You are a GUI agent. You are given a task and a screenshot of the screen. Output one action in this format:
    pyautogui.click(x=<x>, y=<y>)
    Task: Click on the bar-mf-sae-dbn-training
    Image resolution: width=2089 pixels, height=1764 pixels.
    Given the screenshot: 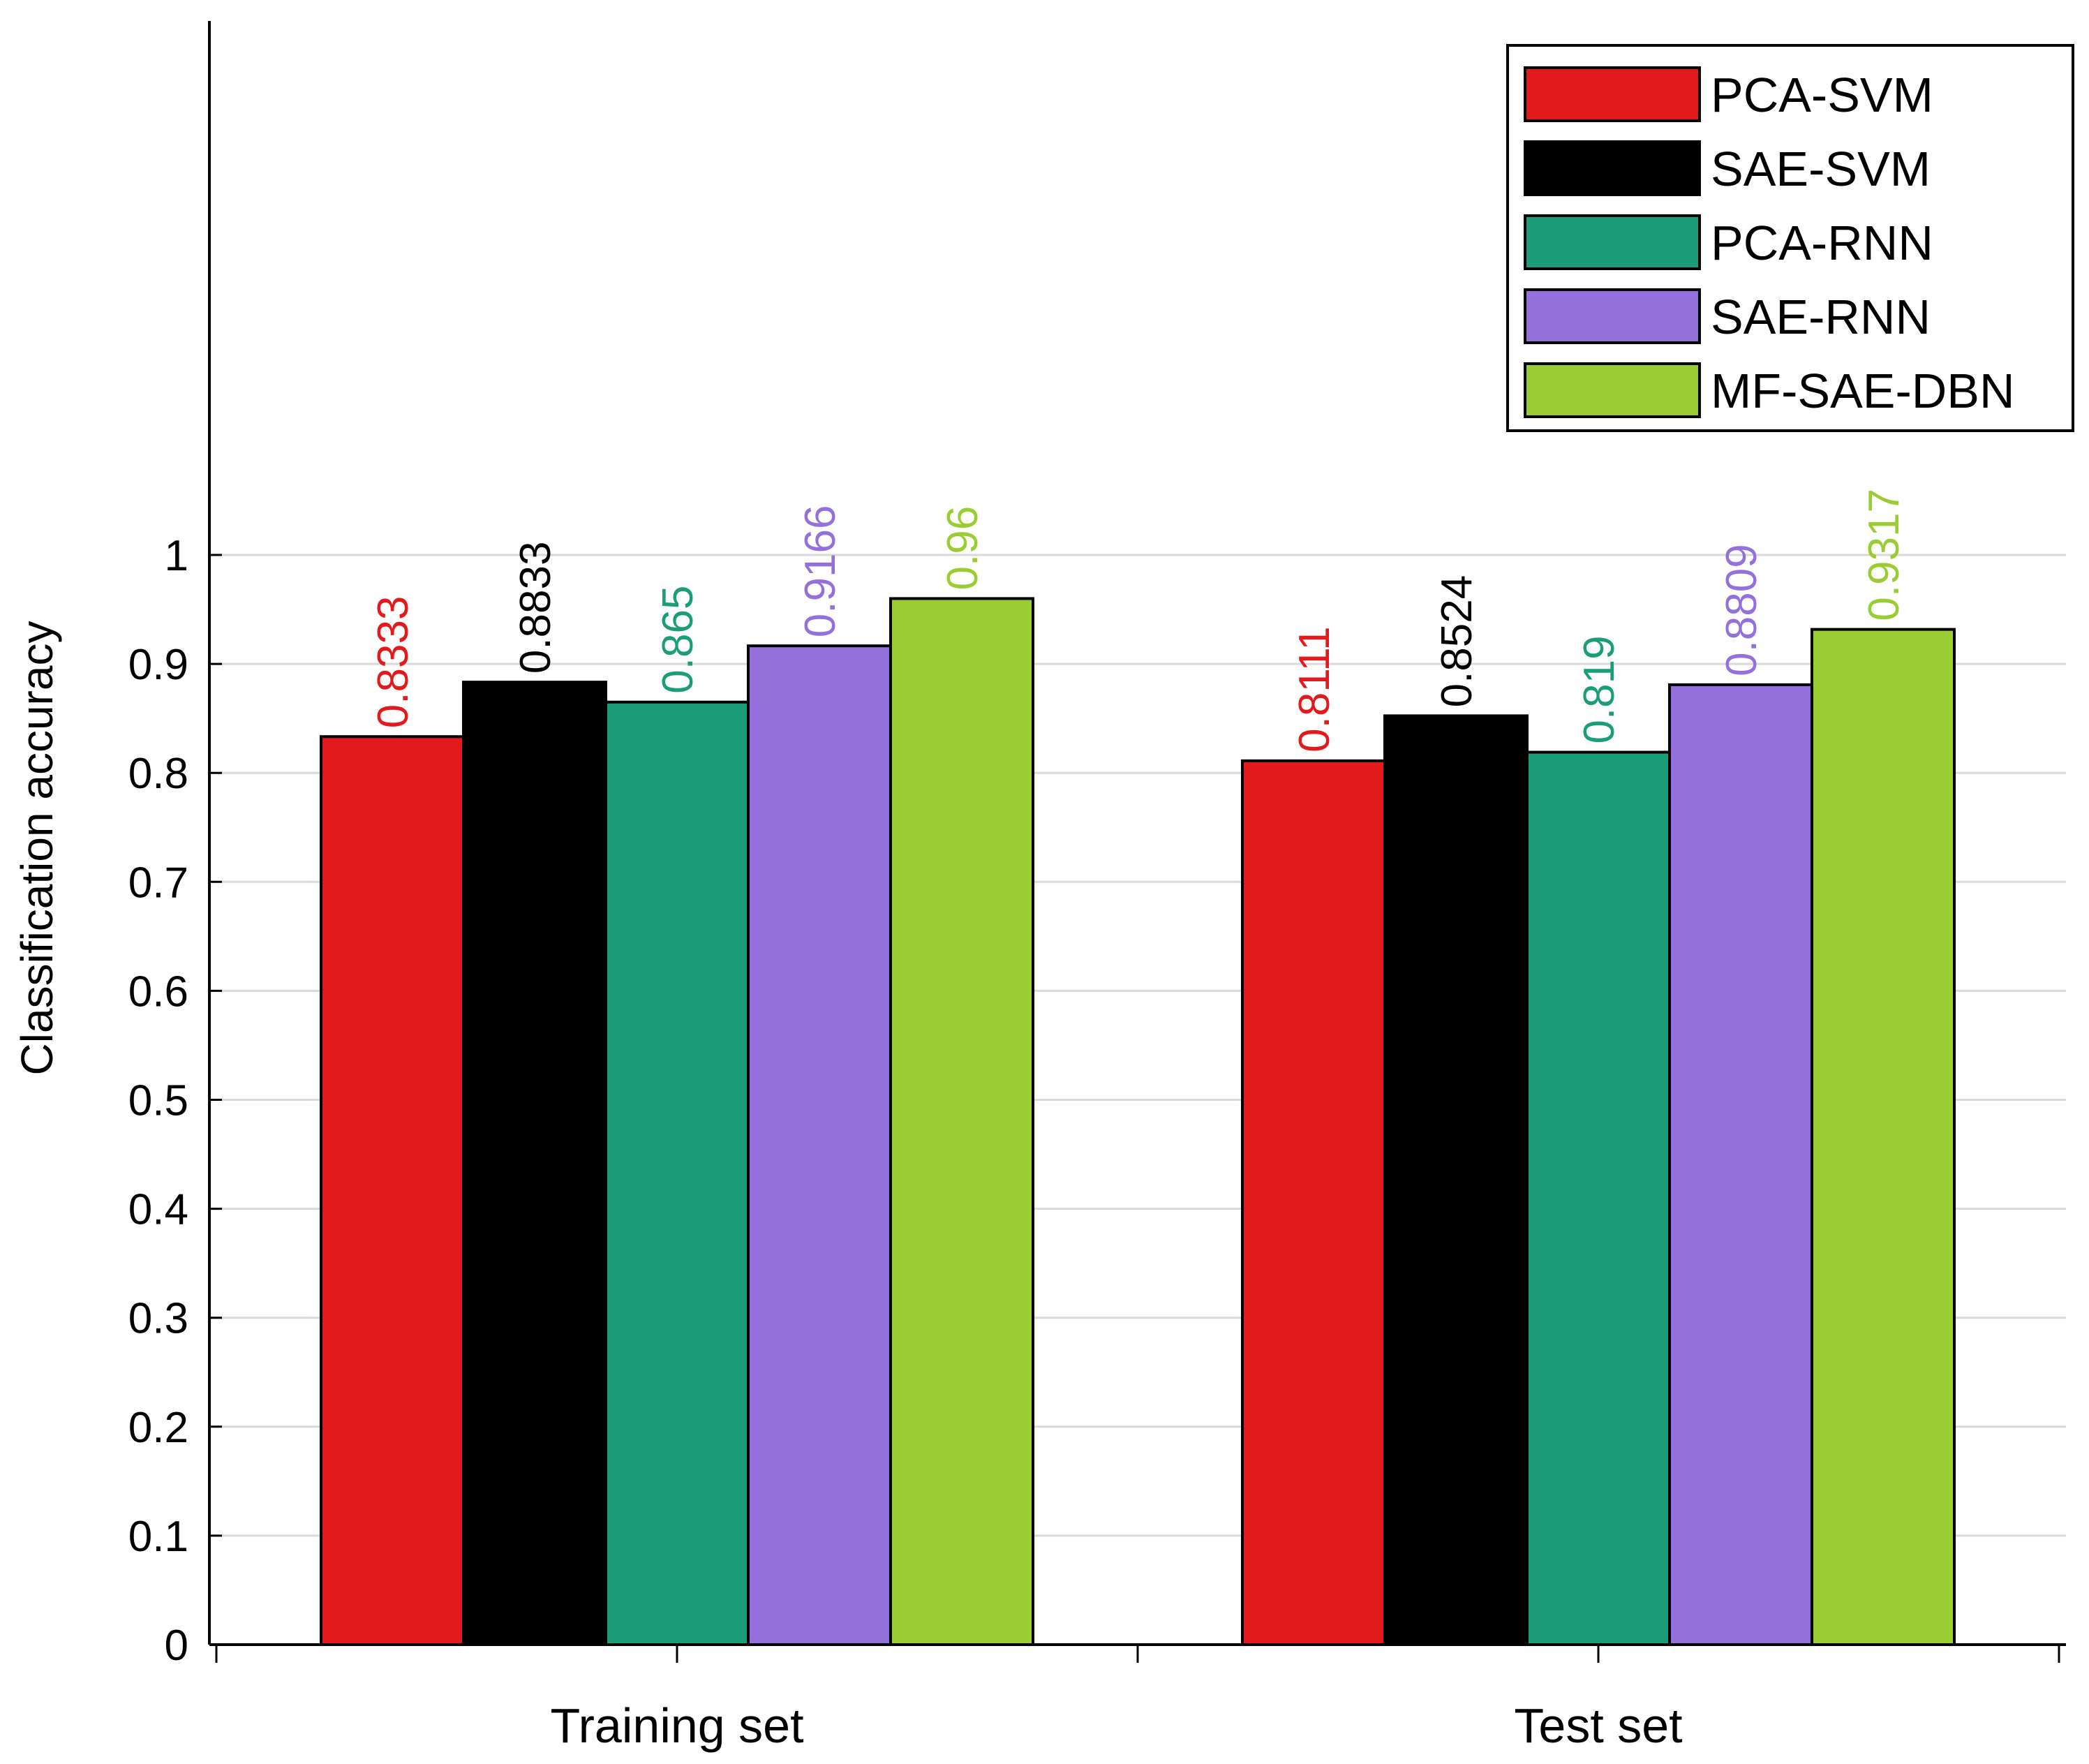 What is the action you would take?
    pyautogui.click(x=962, y=1122)
    